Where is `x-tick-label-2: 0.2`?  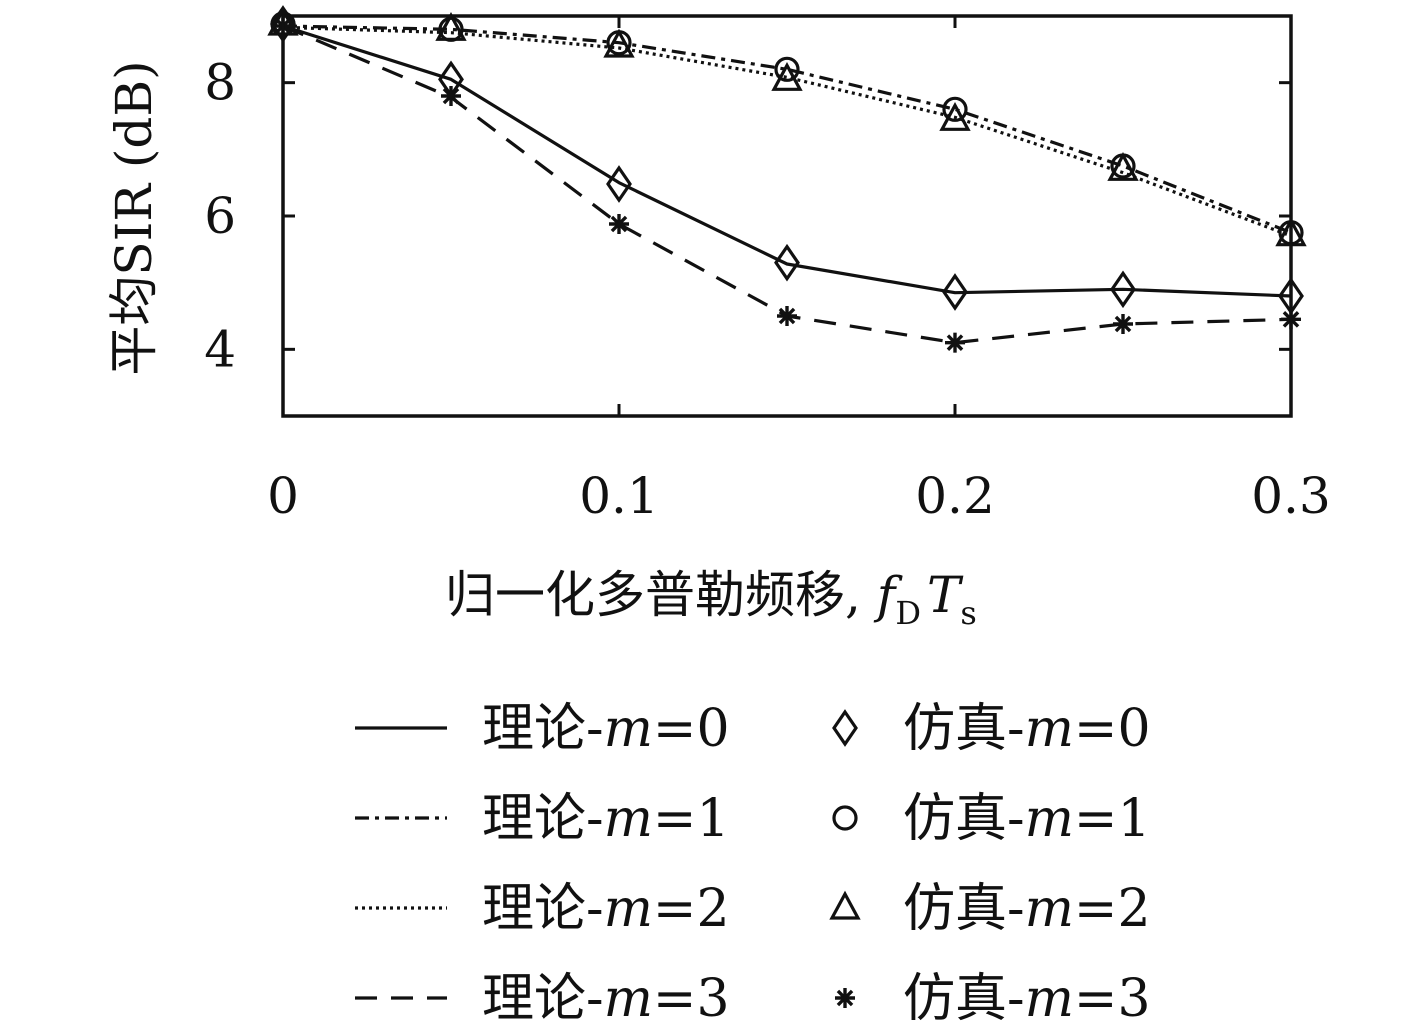 x-tick-label-2: 0.2 is located at coordinates (955, 496).